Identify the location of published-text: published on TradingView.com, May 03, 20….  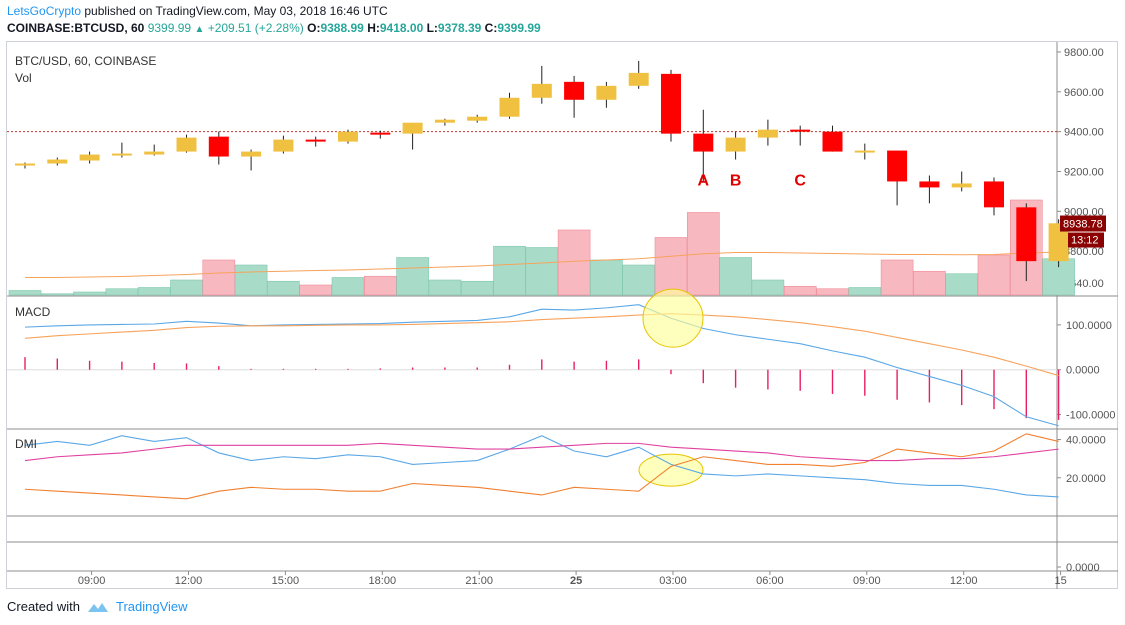
(234, 11).